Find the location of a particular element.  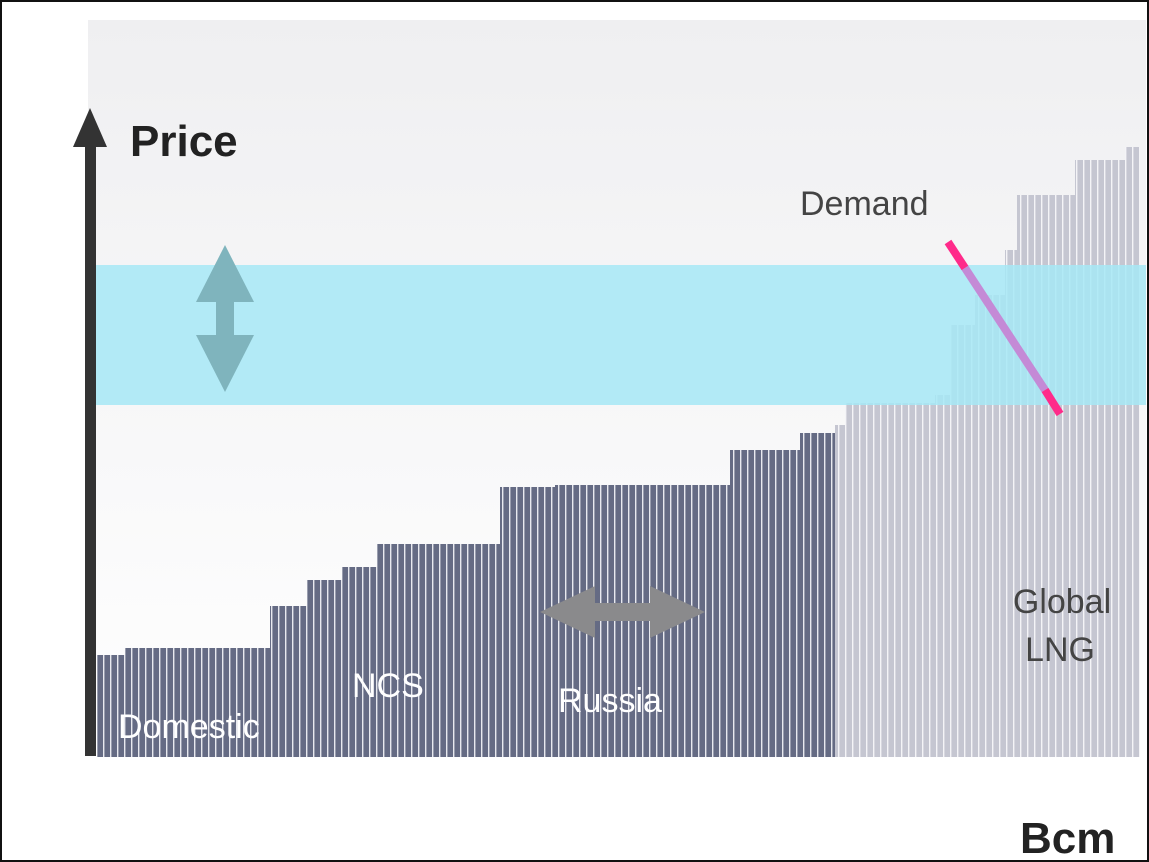

russia-label: Russia is located at coordinates (610, 701).